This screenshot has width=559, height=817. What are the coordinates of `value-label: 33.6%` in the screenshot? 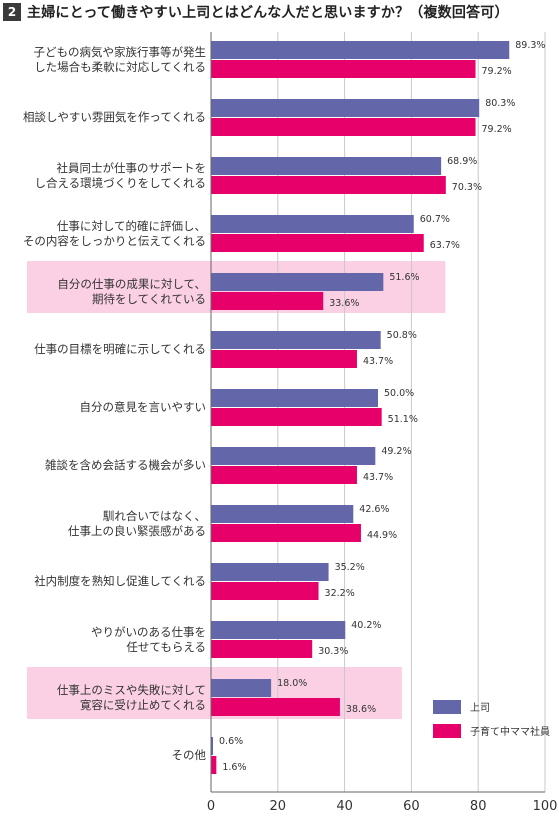 It's located at (344, 303).